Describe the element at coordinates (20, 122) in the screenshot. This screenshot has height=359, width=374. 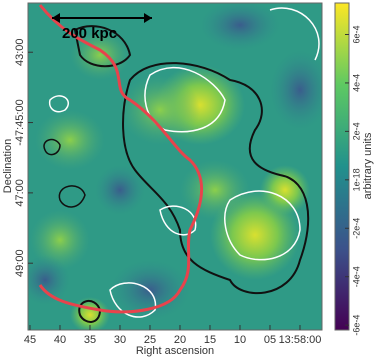
I see `y-tick-label: -47:45:00` at that location.